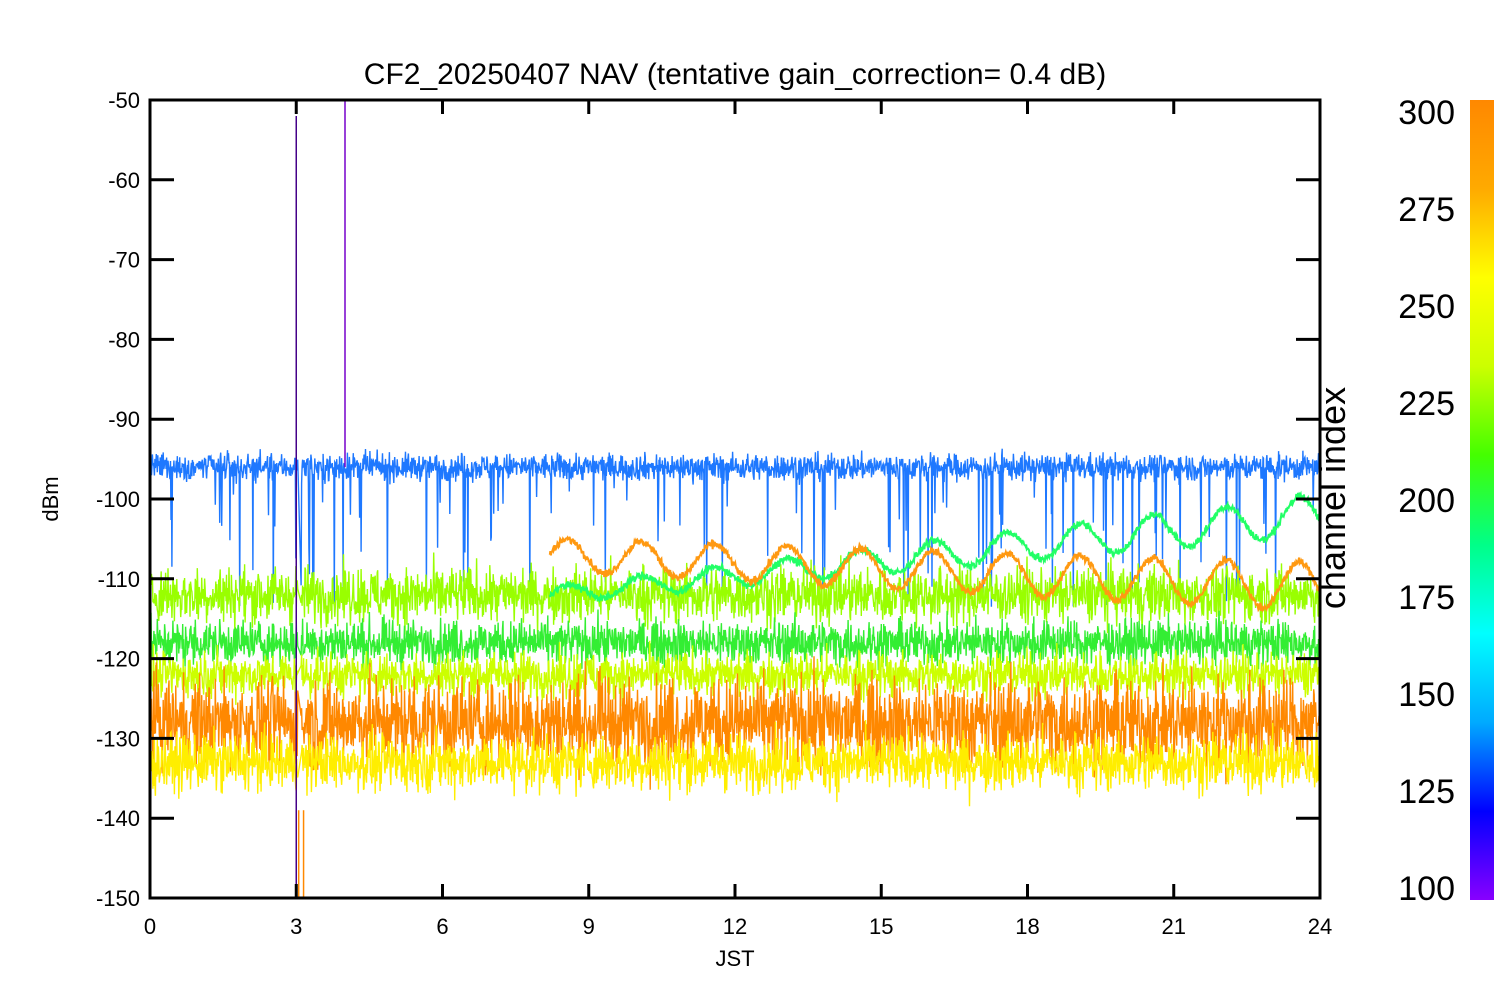 This screenshot has width=1500, height=1000. Describe the element at coordinates (1482, 500) in the screenshot. I see `colorbar` at that location.